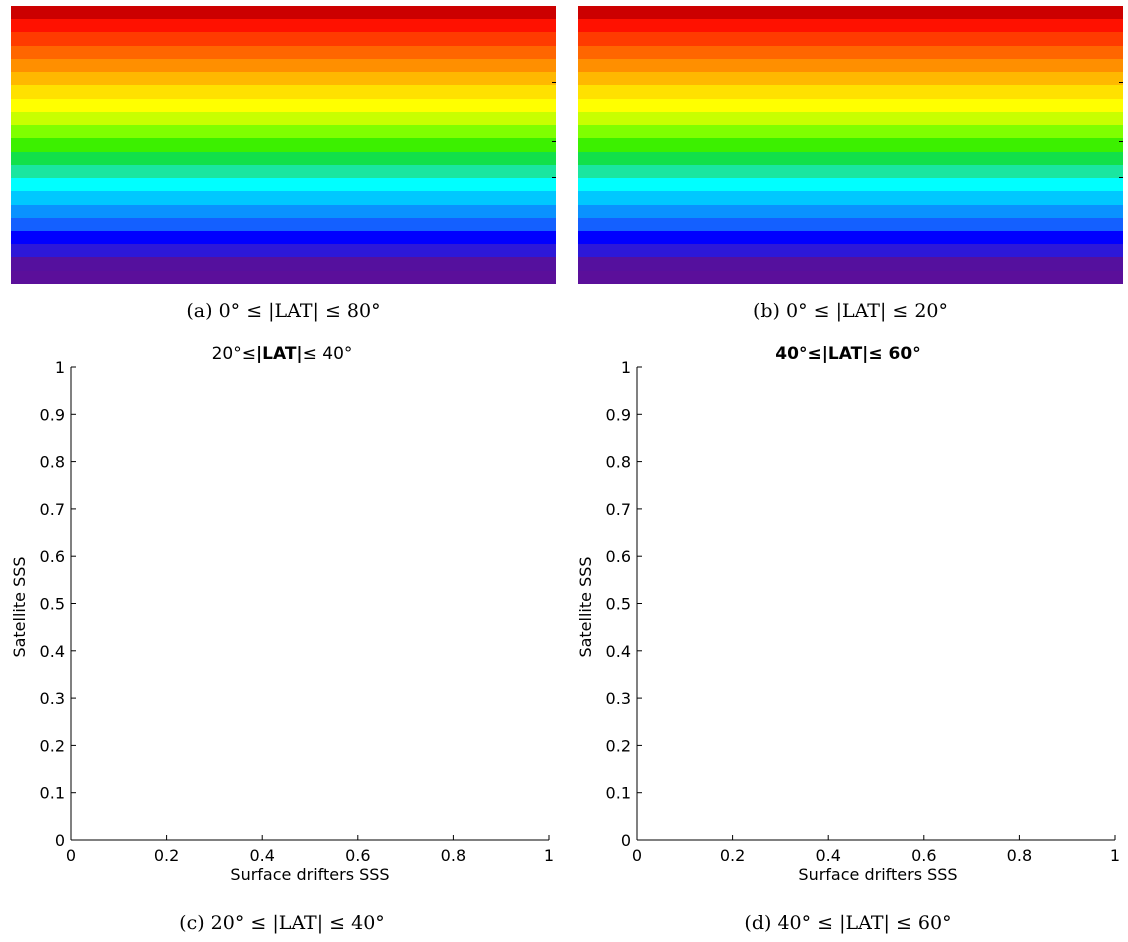 This screenshot has height=942, width=1128. I want to click on chart-d-ylabel: Satellite SSS, so click(585, 606).